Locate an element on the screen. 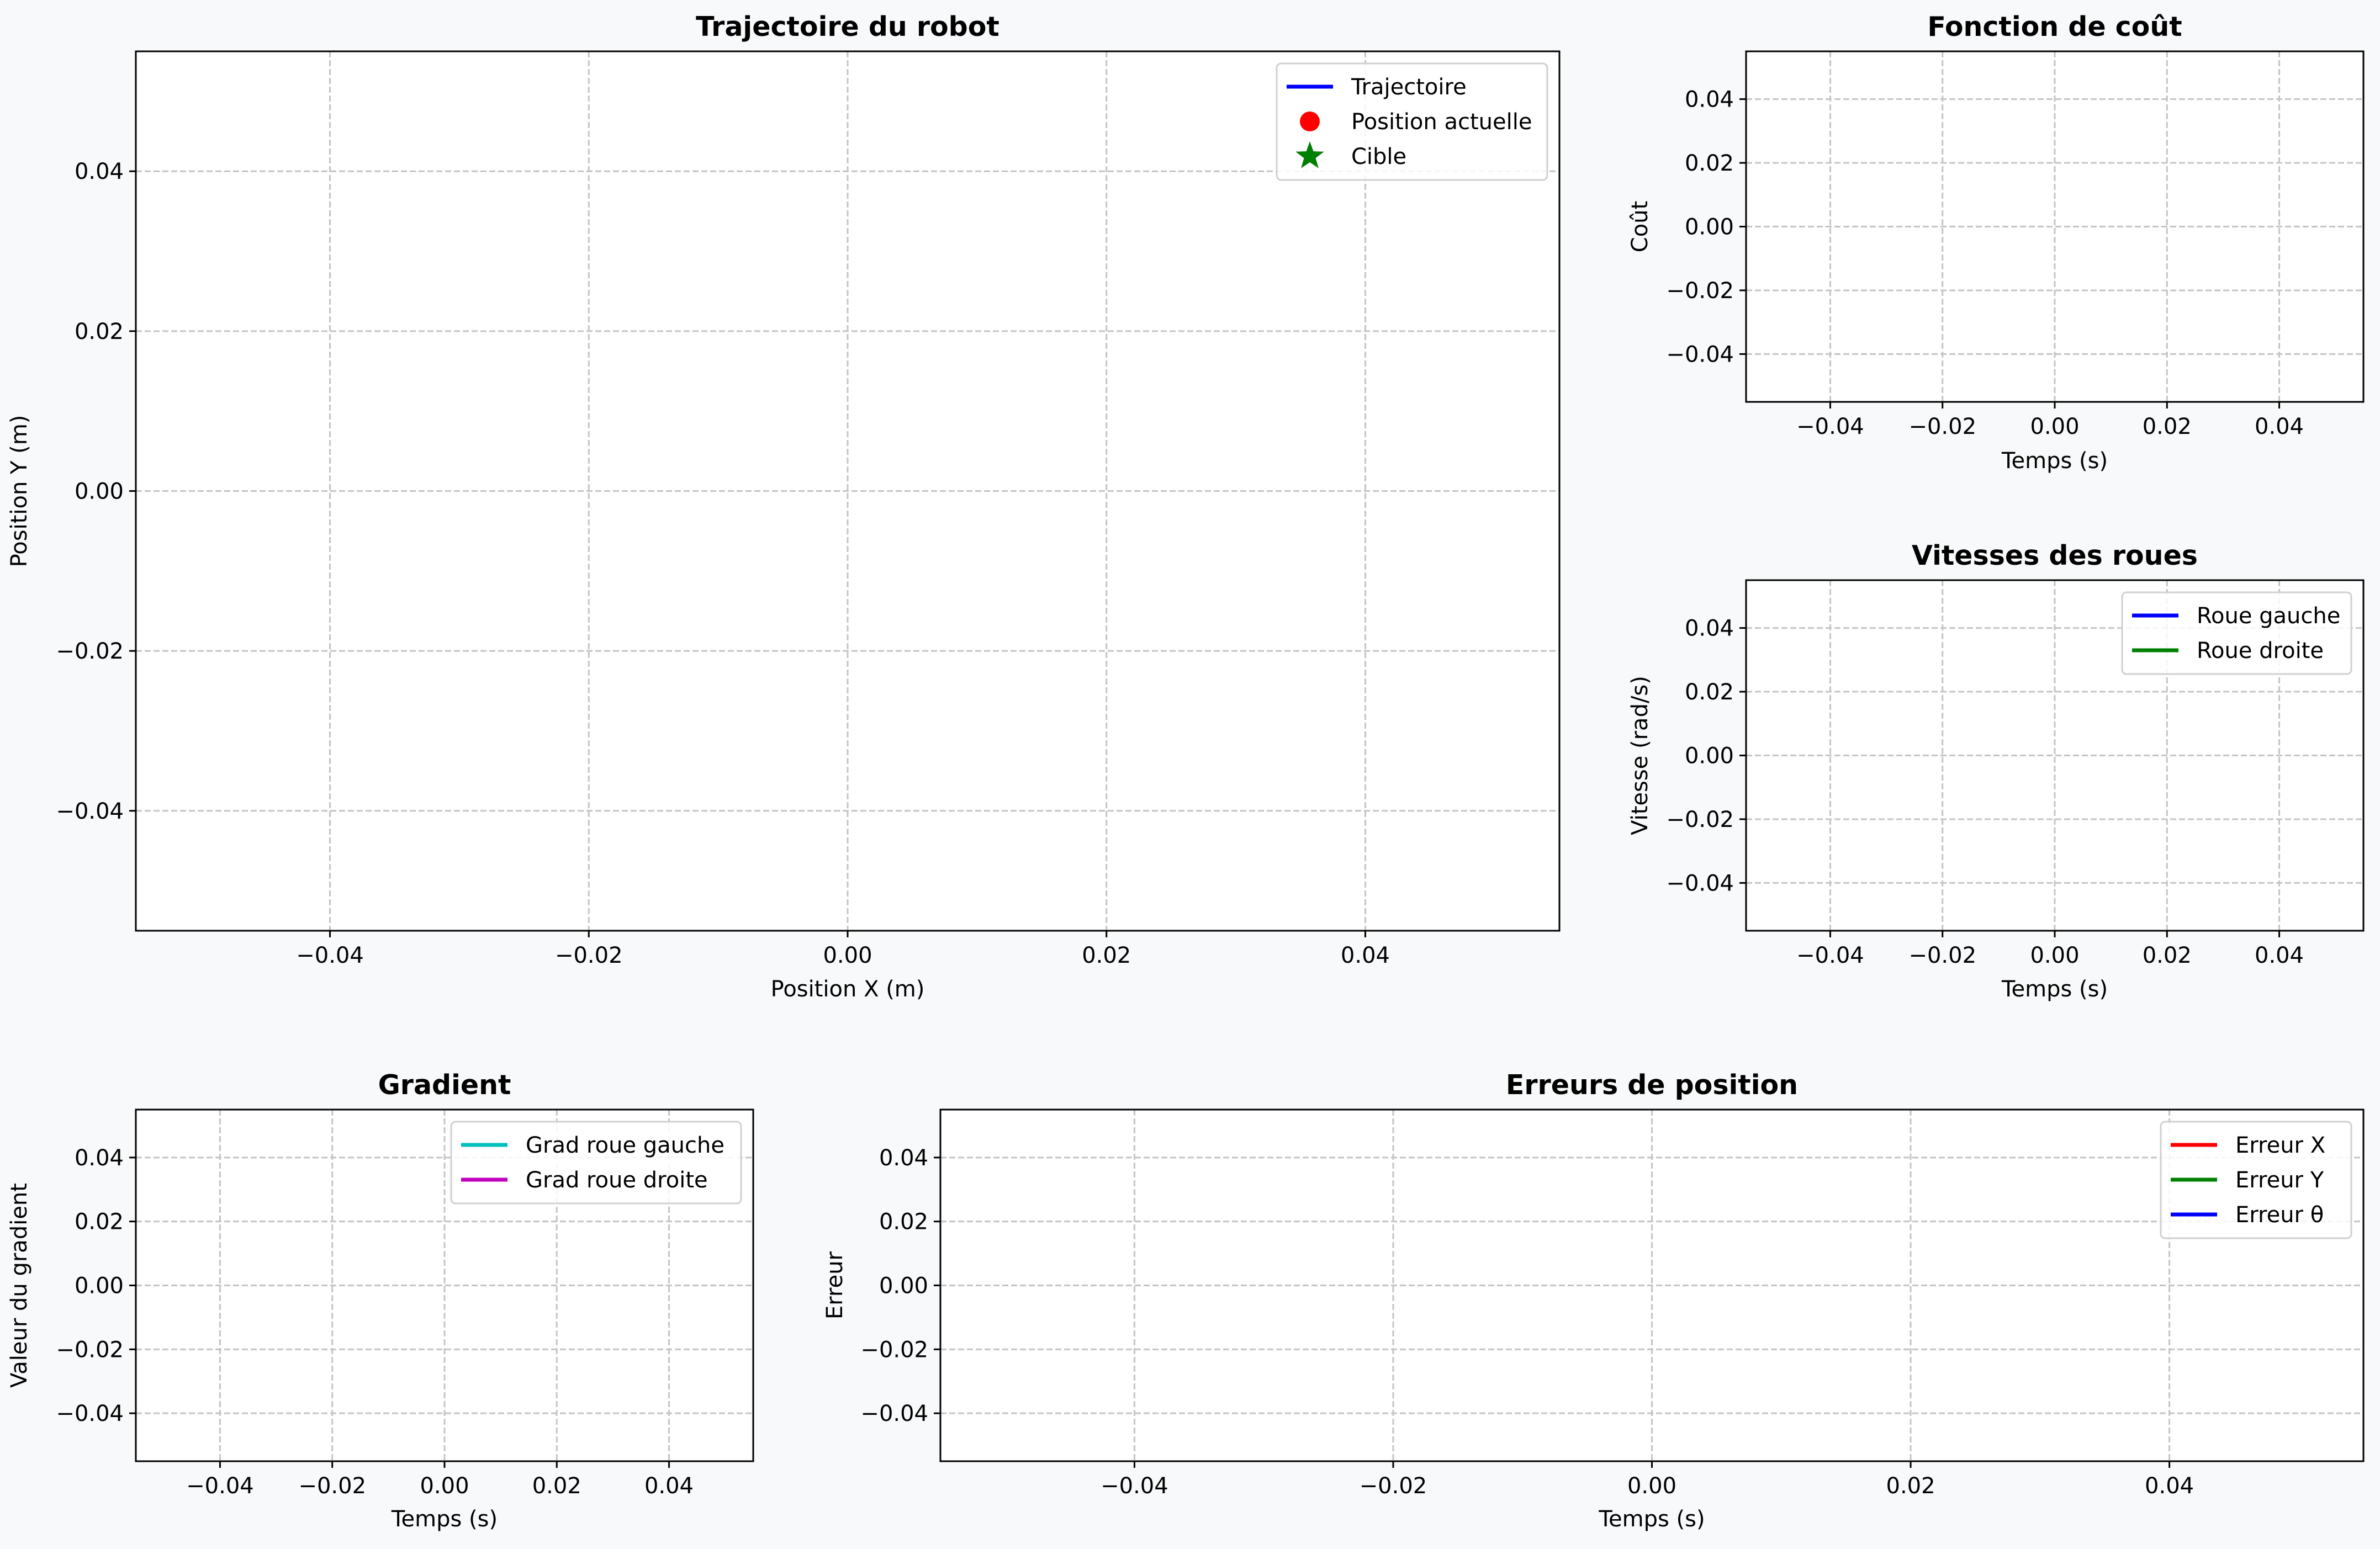 The image size is (2380, 1549). legend-circle-marker is located at coordinates (1310, 121).